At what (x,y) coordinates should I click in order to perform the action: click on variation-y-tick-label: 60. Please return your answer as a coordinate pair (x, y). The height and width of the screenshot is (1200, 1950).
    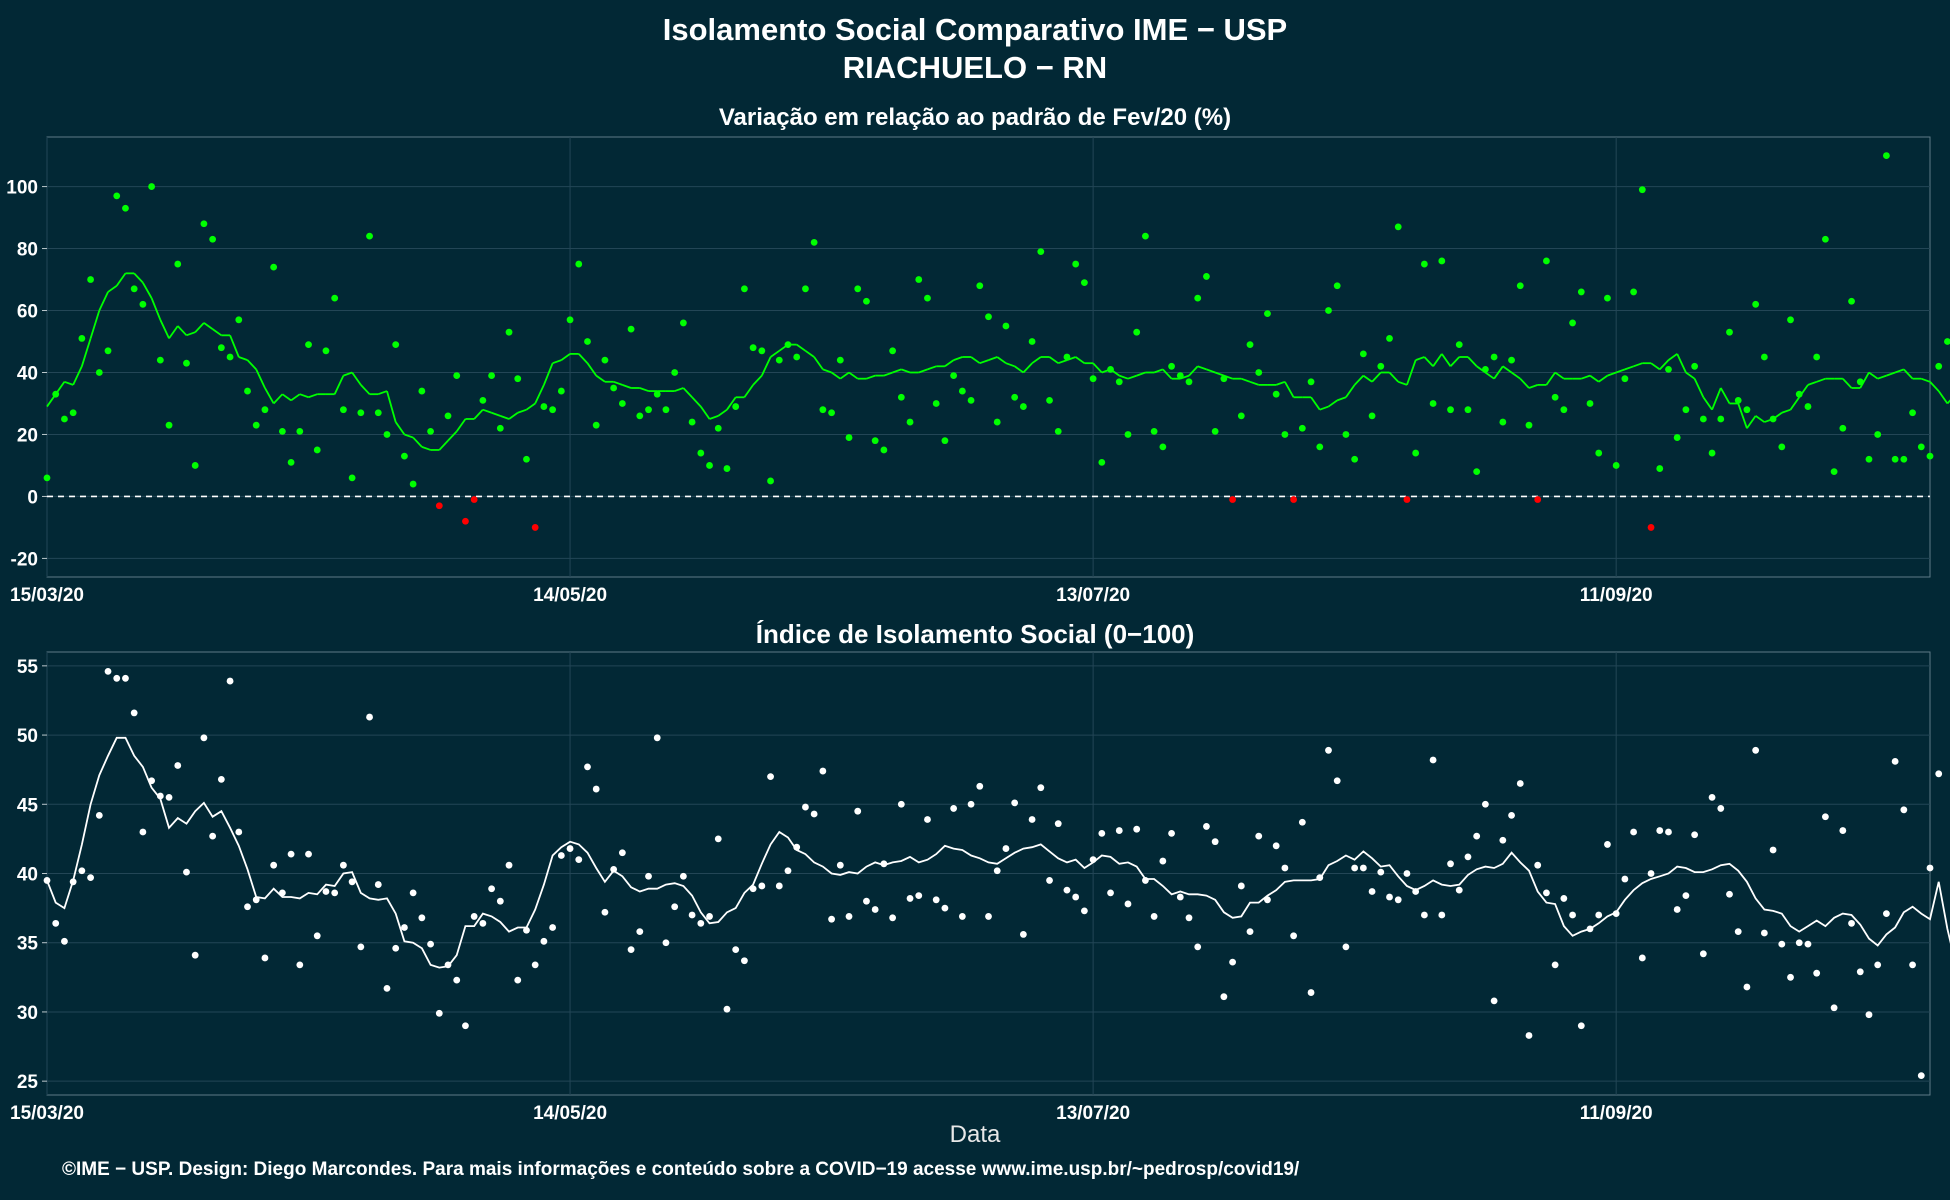
    Looking at the image, I should click on (27, 312).